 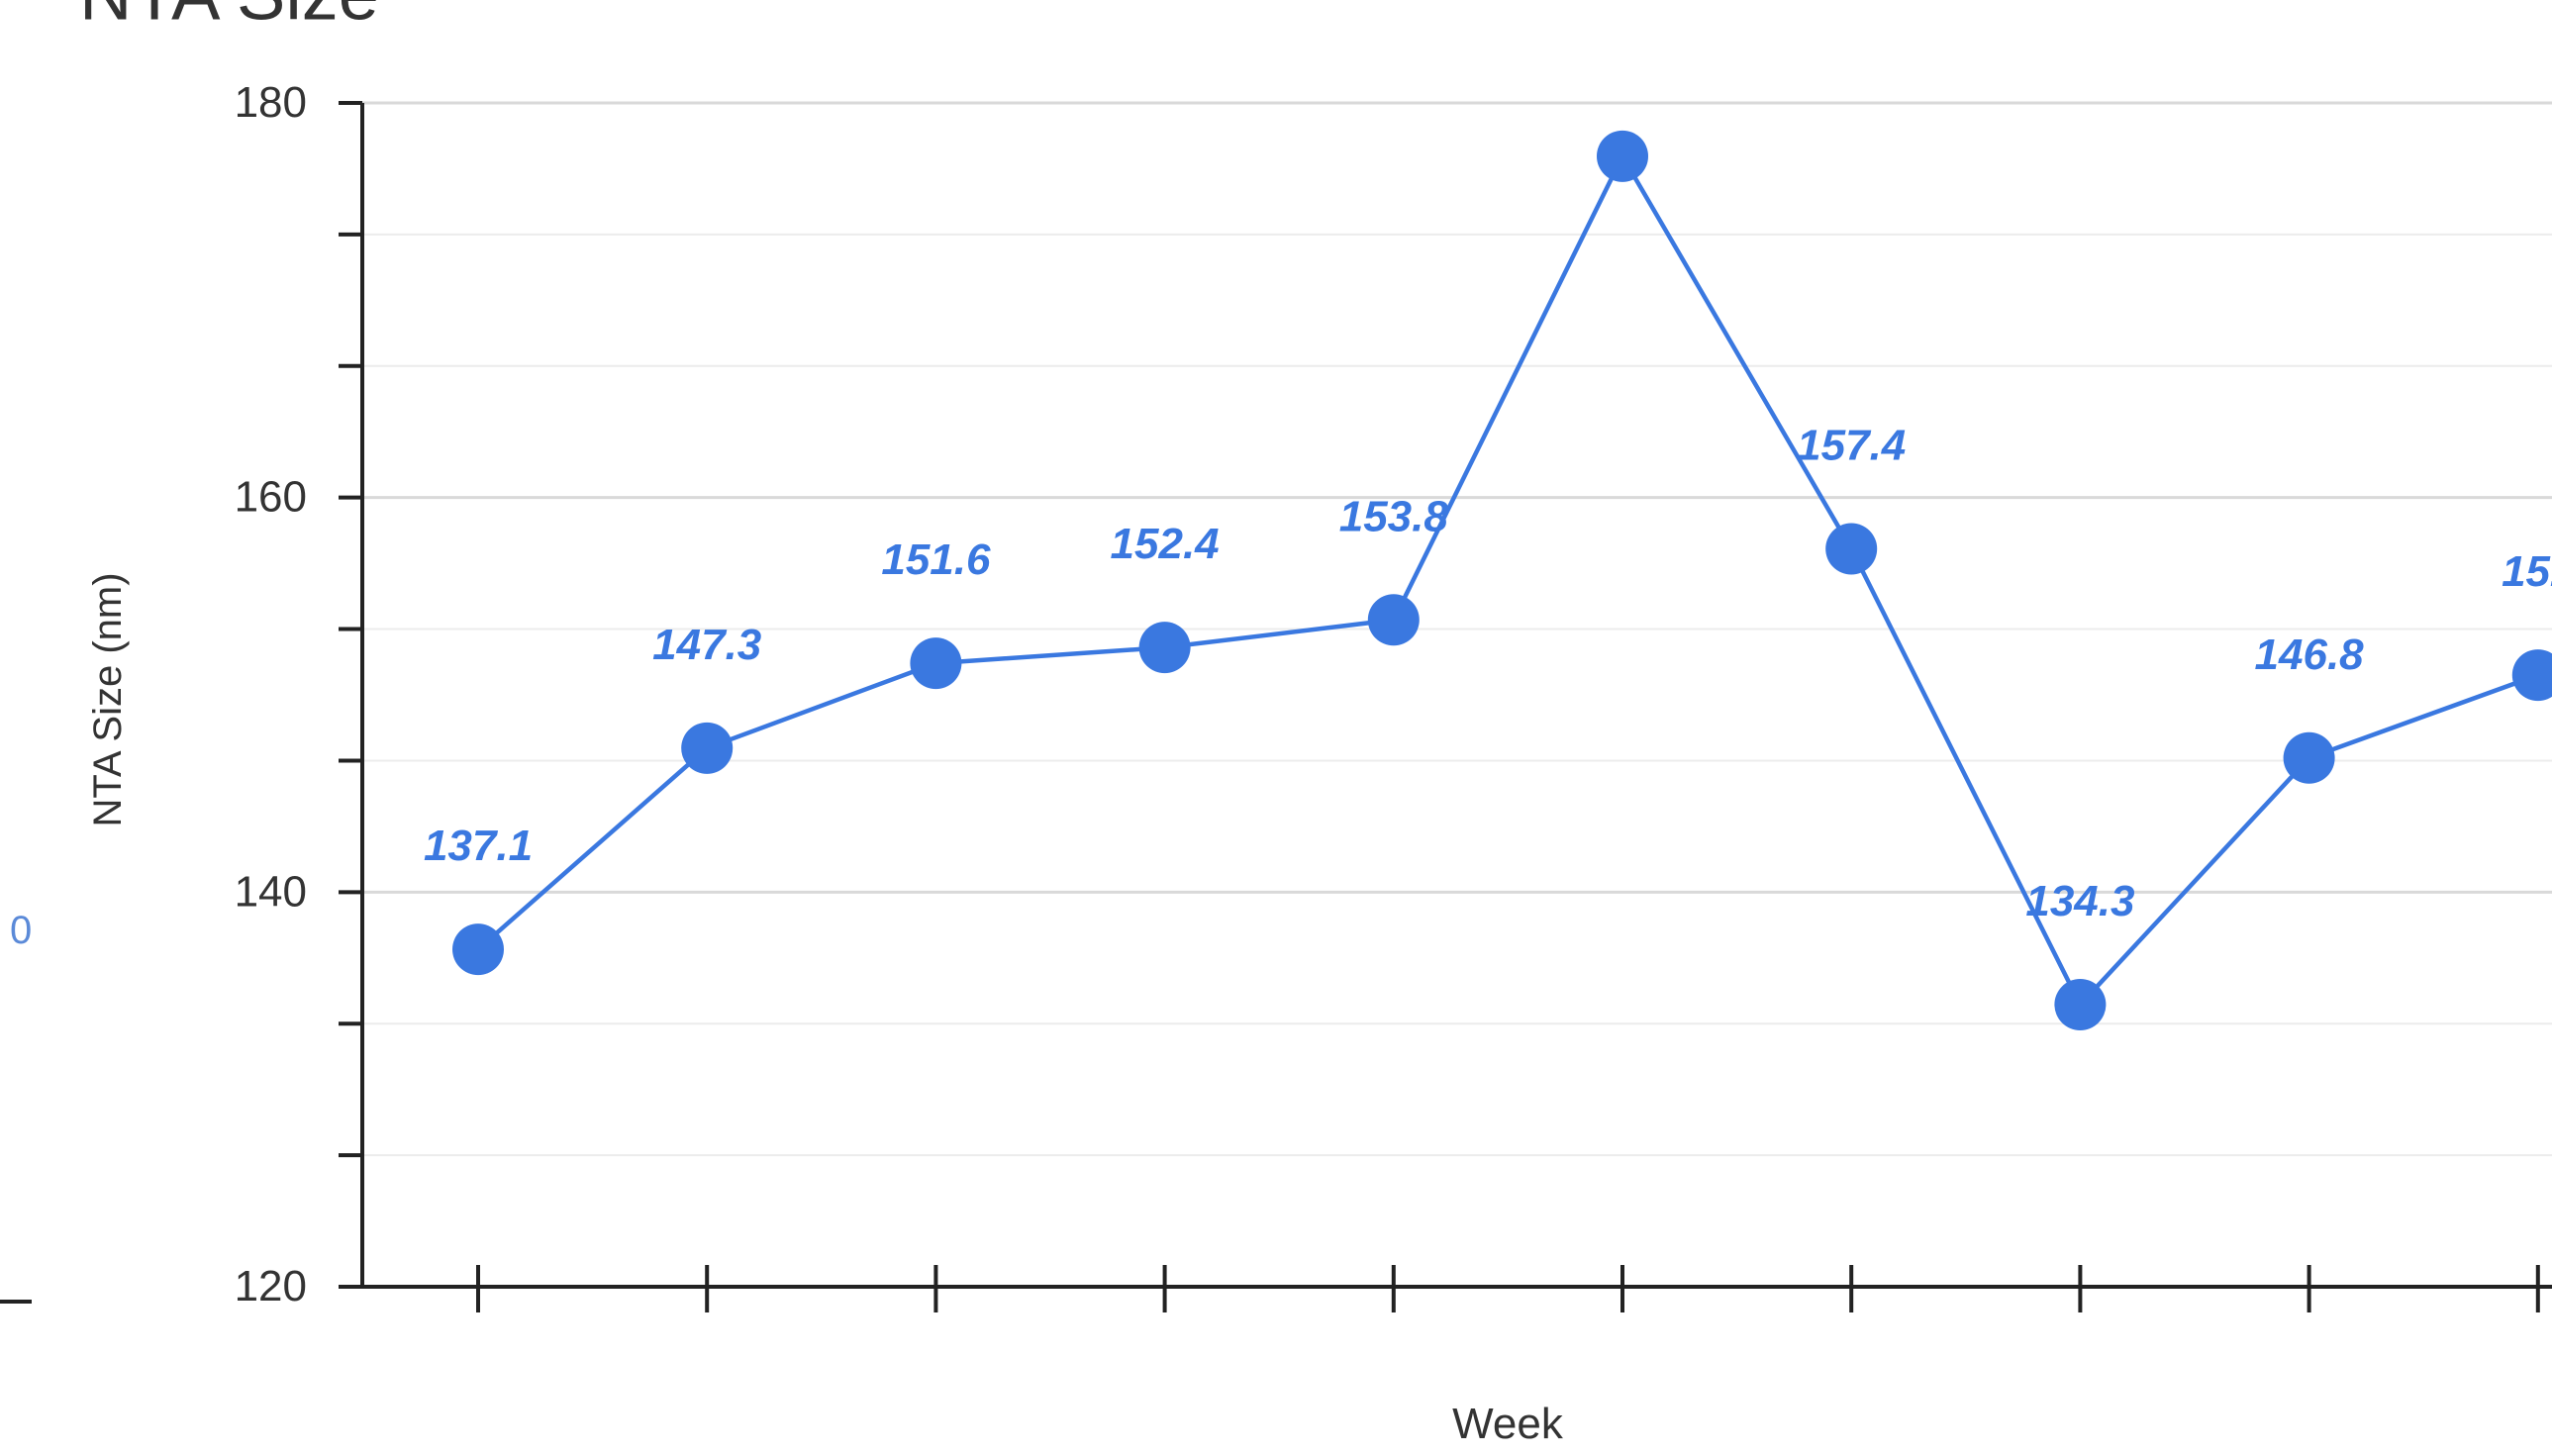 What do you see at coordinates (2079, 901) in the screenshot?
I see `data-label: 134.3` at bounding box center [2079, 901].